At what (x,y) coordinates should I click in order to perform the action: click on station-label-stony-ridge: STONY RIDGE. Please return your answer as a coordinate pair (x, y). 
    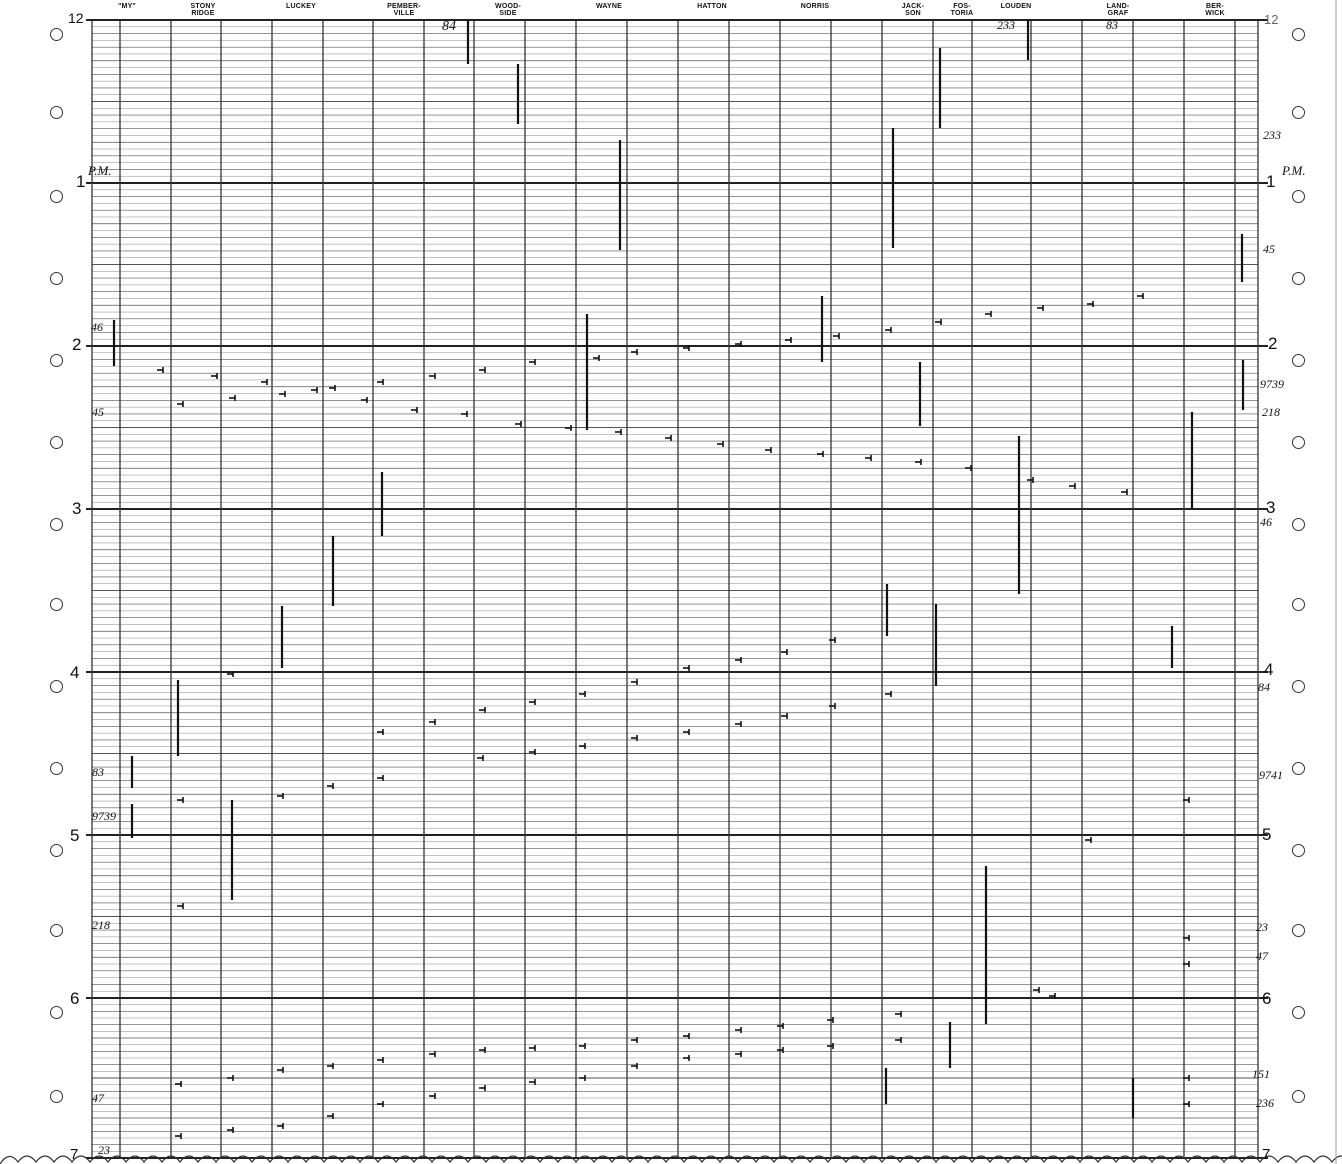
    Looking at the image, I should click on (203, 10).